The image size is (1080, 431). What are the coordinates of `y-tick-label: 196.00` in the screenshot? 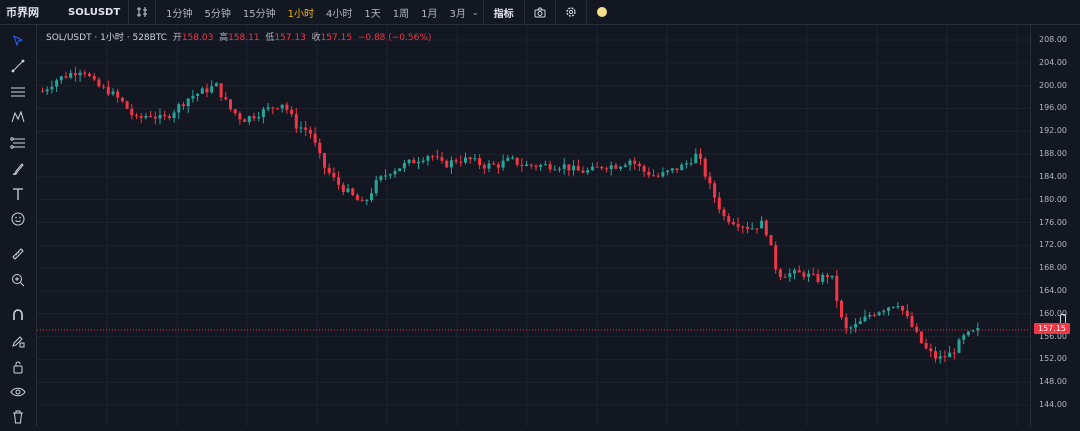 It's located at (1053, 108).